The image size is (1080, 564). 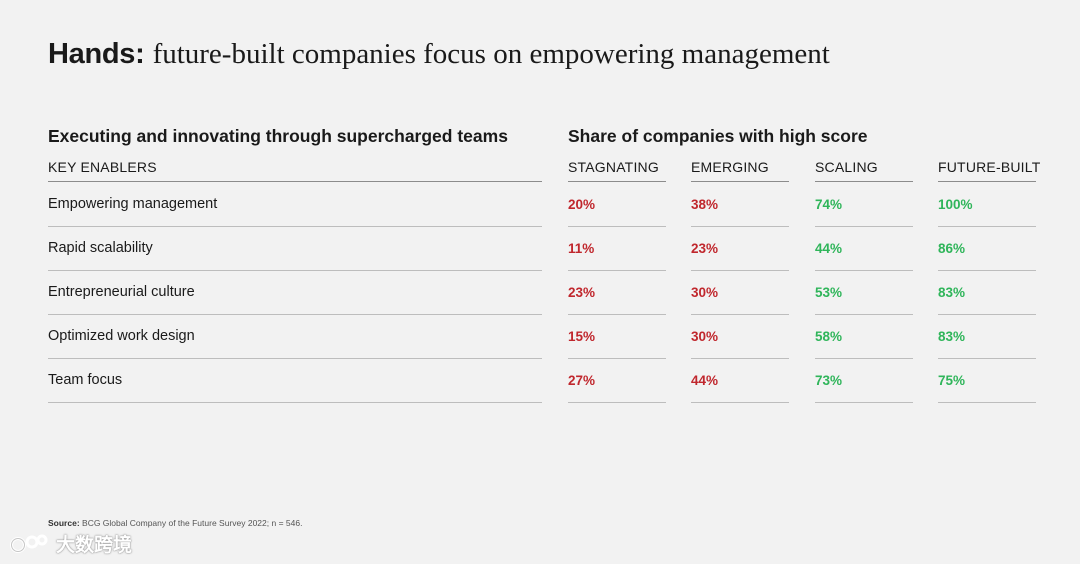 What do you see at coordinates (102, 167) in the screenshot?
I see `row-header-label: KEY ENABLERS` at bounding box center [102, 167].